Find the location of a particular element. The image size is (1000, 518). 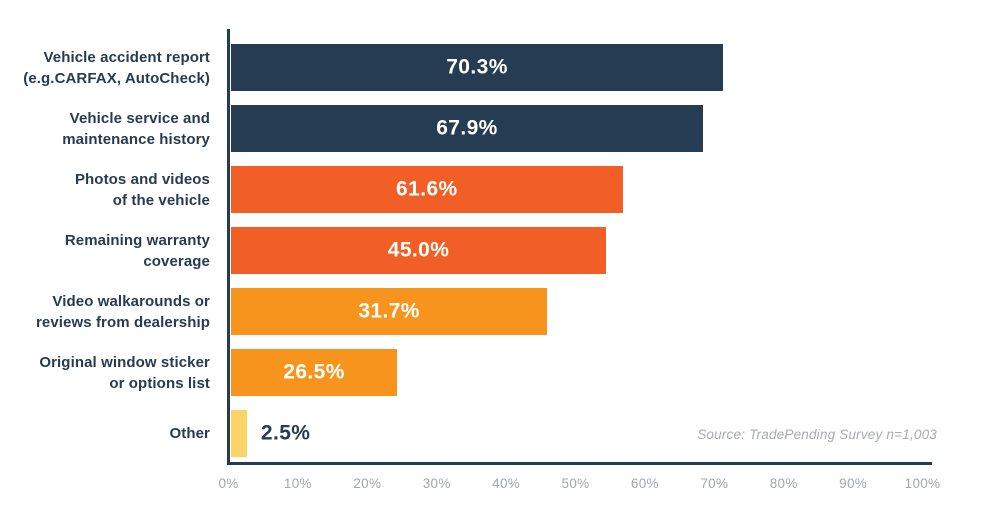

category-label: Other is located at coordinates (189, 433).